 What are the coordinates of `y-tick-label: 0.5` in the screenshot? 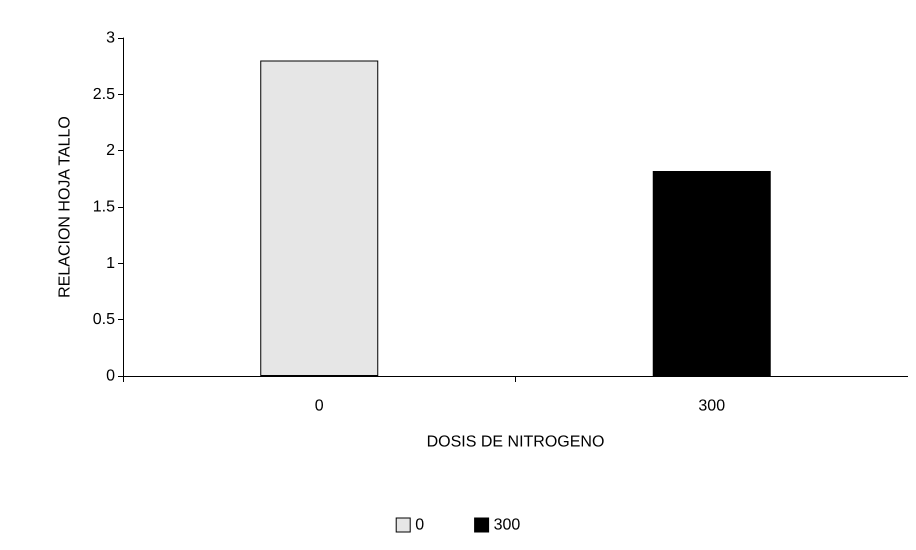 It's located at (104, 319).